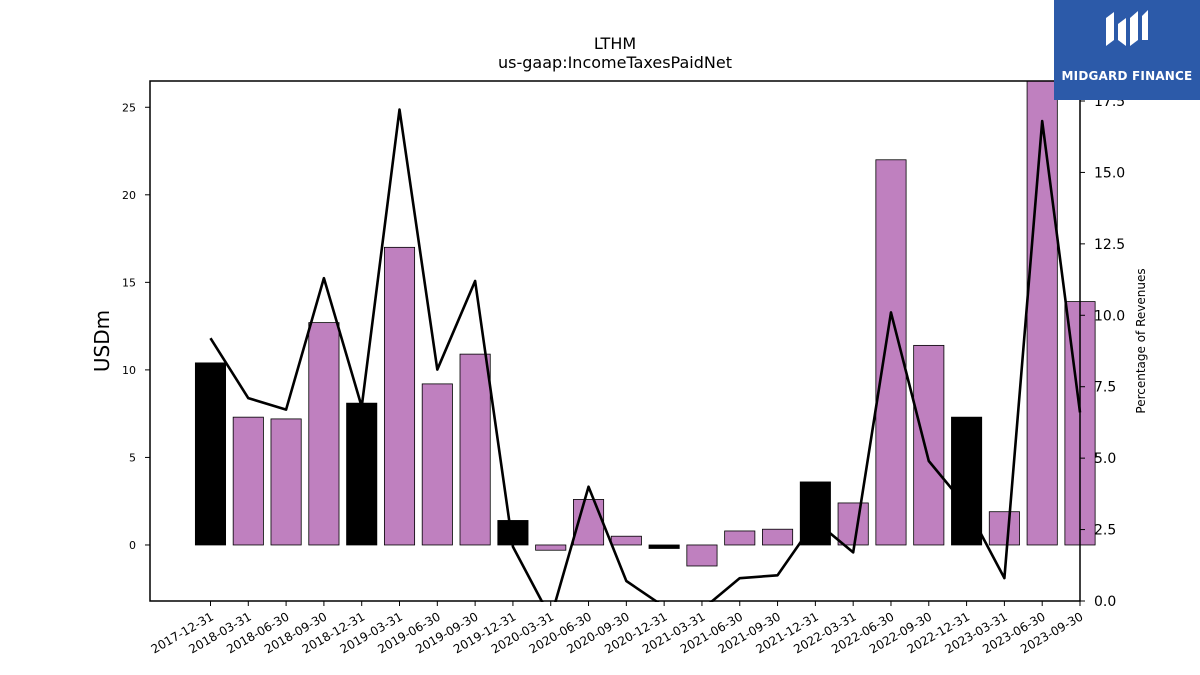  I want to click on y-tick-label: 25, so click(129, 107).